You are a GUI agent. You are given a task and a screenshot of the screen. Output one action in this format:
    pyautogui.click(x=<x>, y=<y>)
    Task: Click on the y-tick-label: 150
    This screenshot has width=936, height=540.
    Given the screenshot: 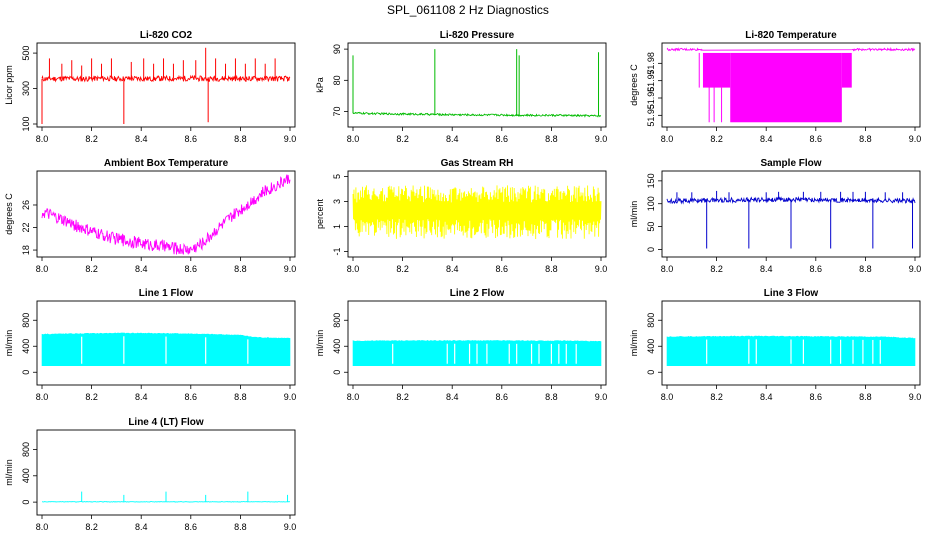 What is the action you would take?
    pyautogui.click(x=651, y=180)
    